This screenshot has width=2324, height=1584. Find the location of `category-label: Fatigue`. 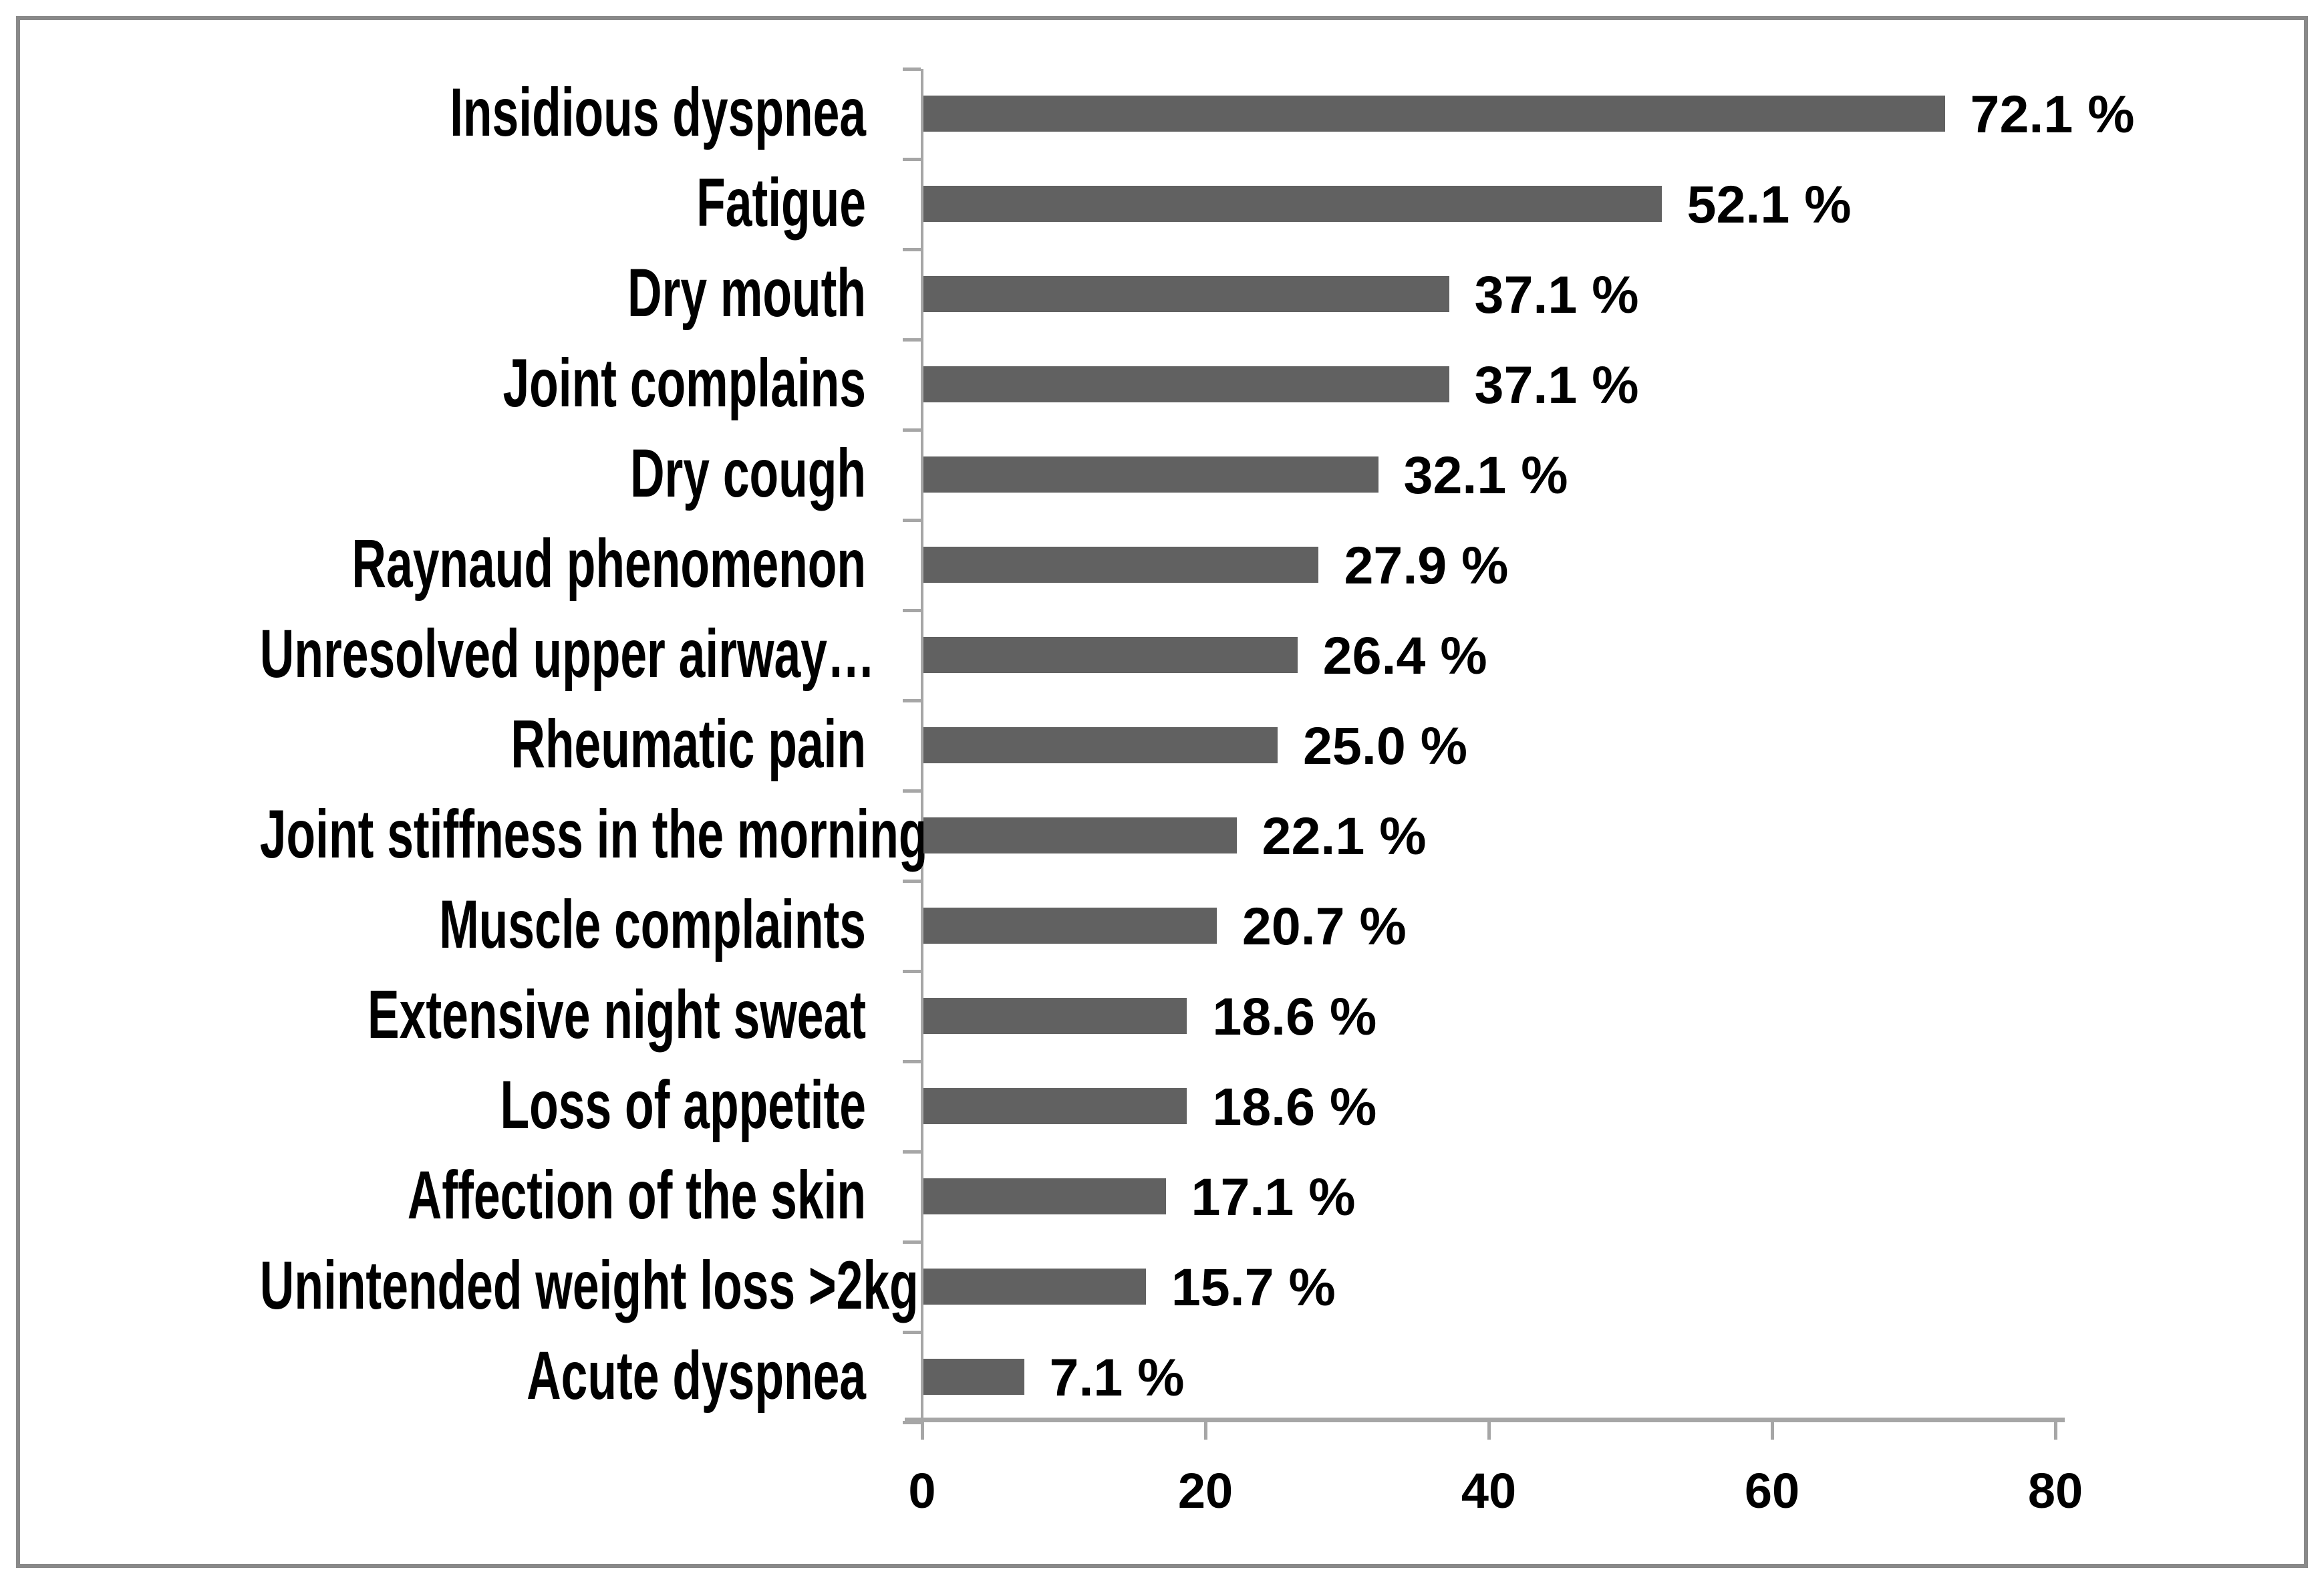

category-label: Fatigue is located at coordinates (781, 202).